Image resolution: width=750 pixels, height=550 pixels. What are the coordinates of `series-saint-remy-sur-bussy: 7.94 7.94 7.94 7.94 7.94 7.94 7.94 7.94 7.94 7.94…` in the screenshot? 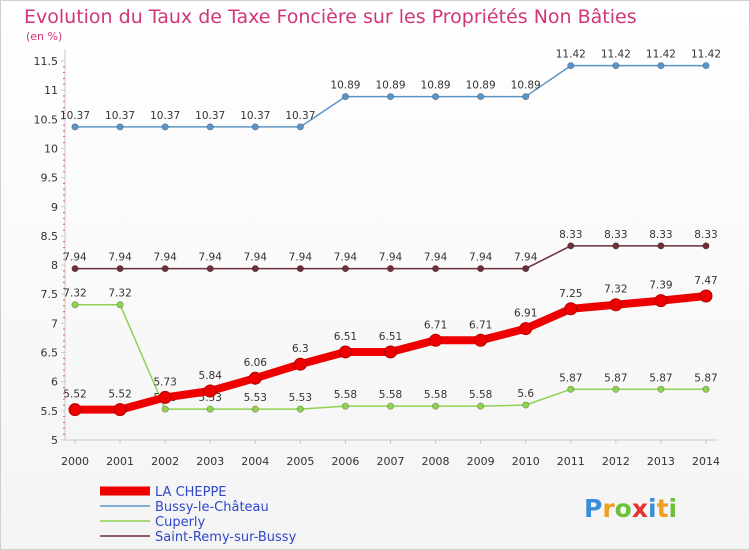 It's located at (390, 251).